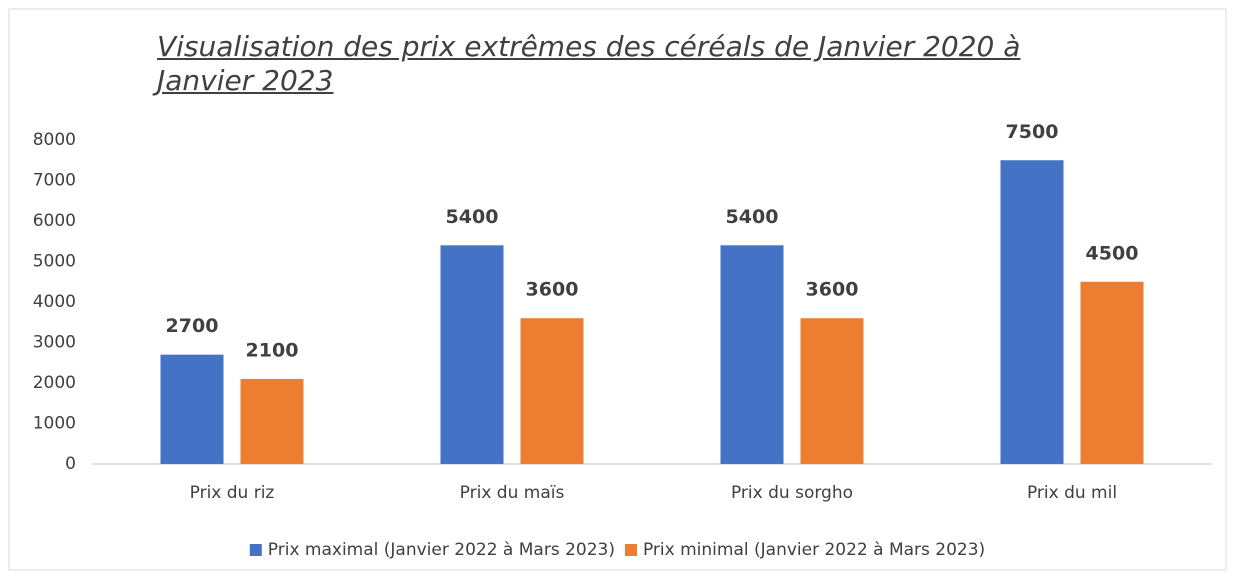 Image resolution: width=1235 pixels, height=579 pixels. Describe the element at coordinates (192, 326) in the screenshot. I see `data-label: 2700` at that location.